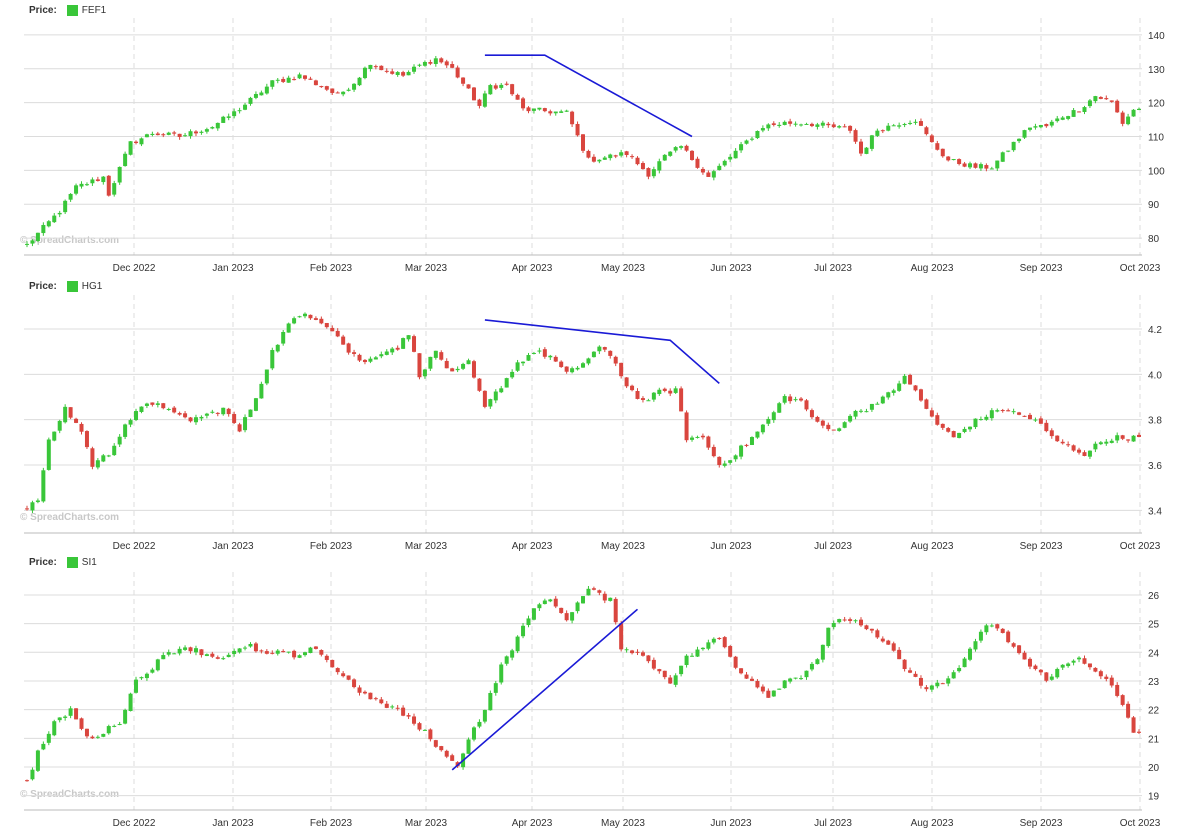  Describe the element at coordinates (1154, 596) in the screenshot. I see `y-tick-label: 26` at that location.